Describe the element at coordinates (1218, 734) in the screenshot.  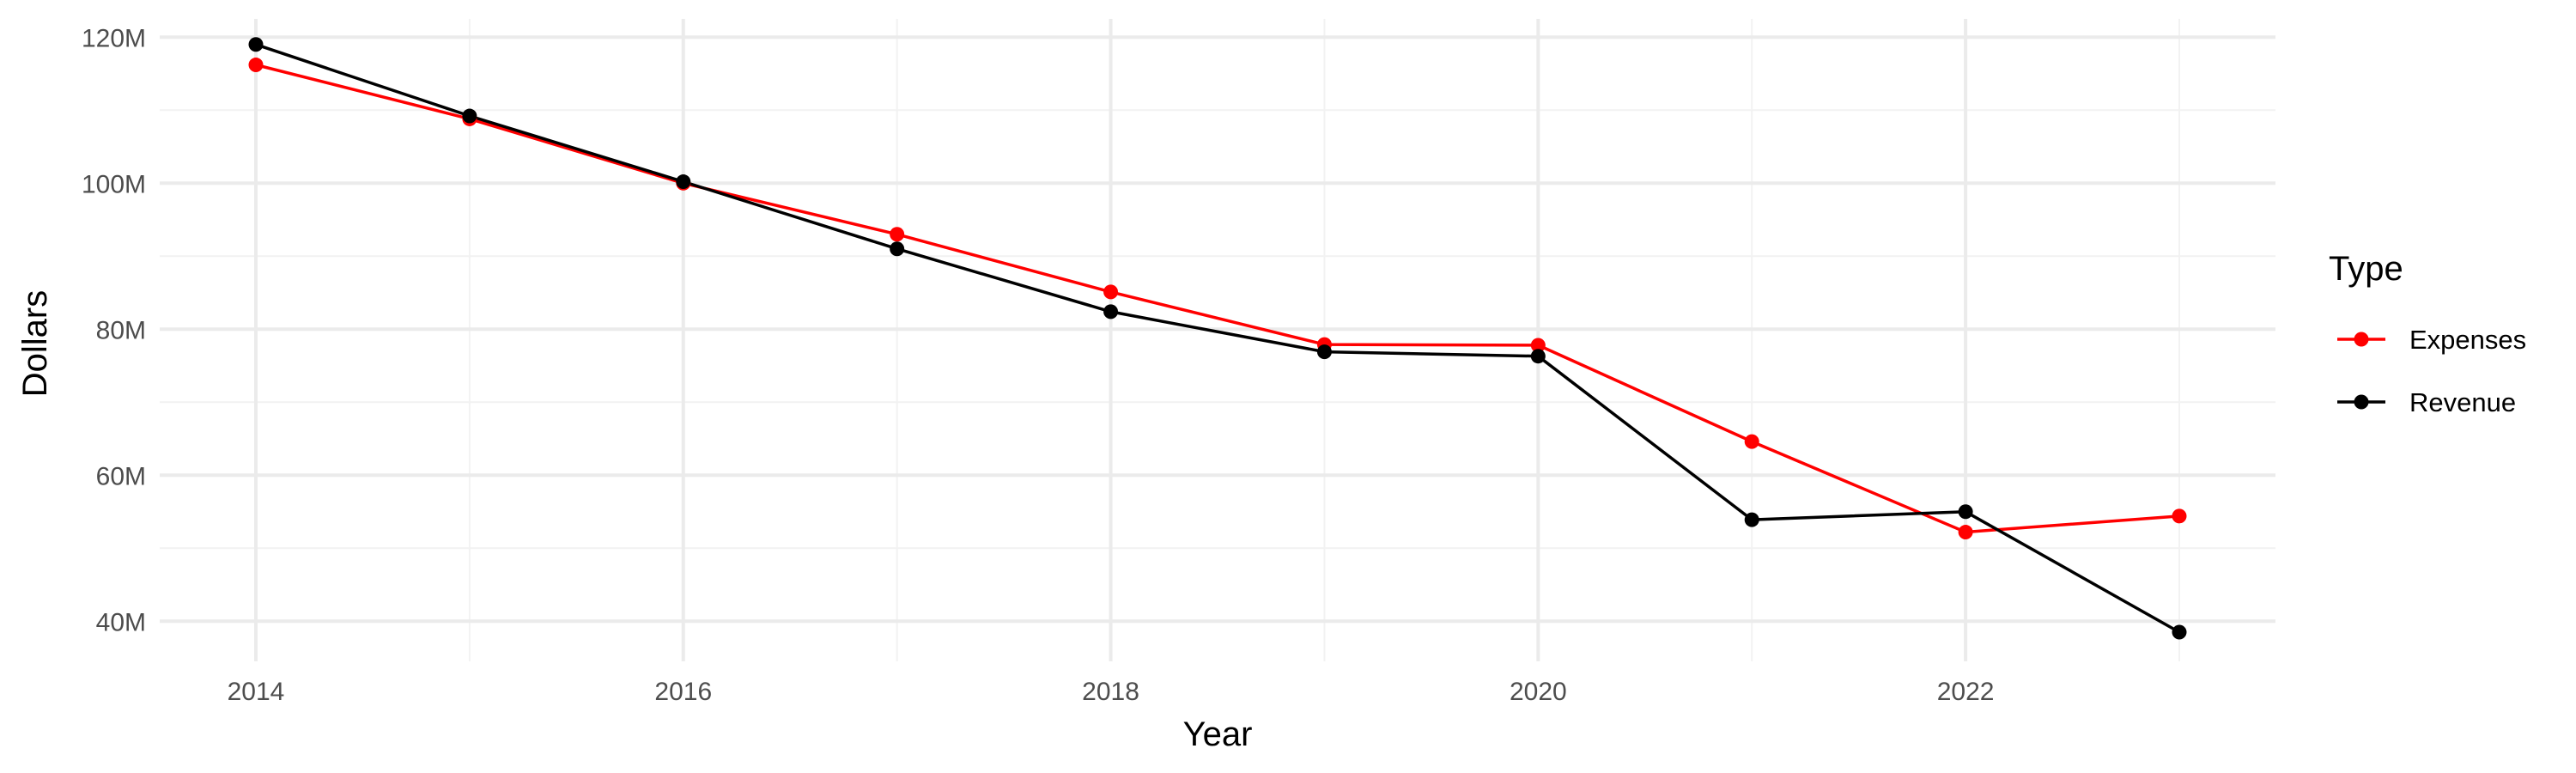
I see `x-axis-title: Year` at that location.